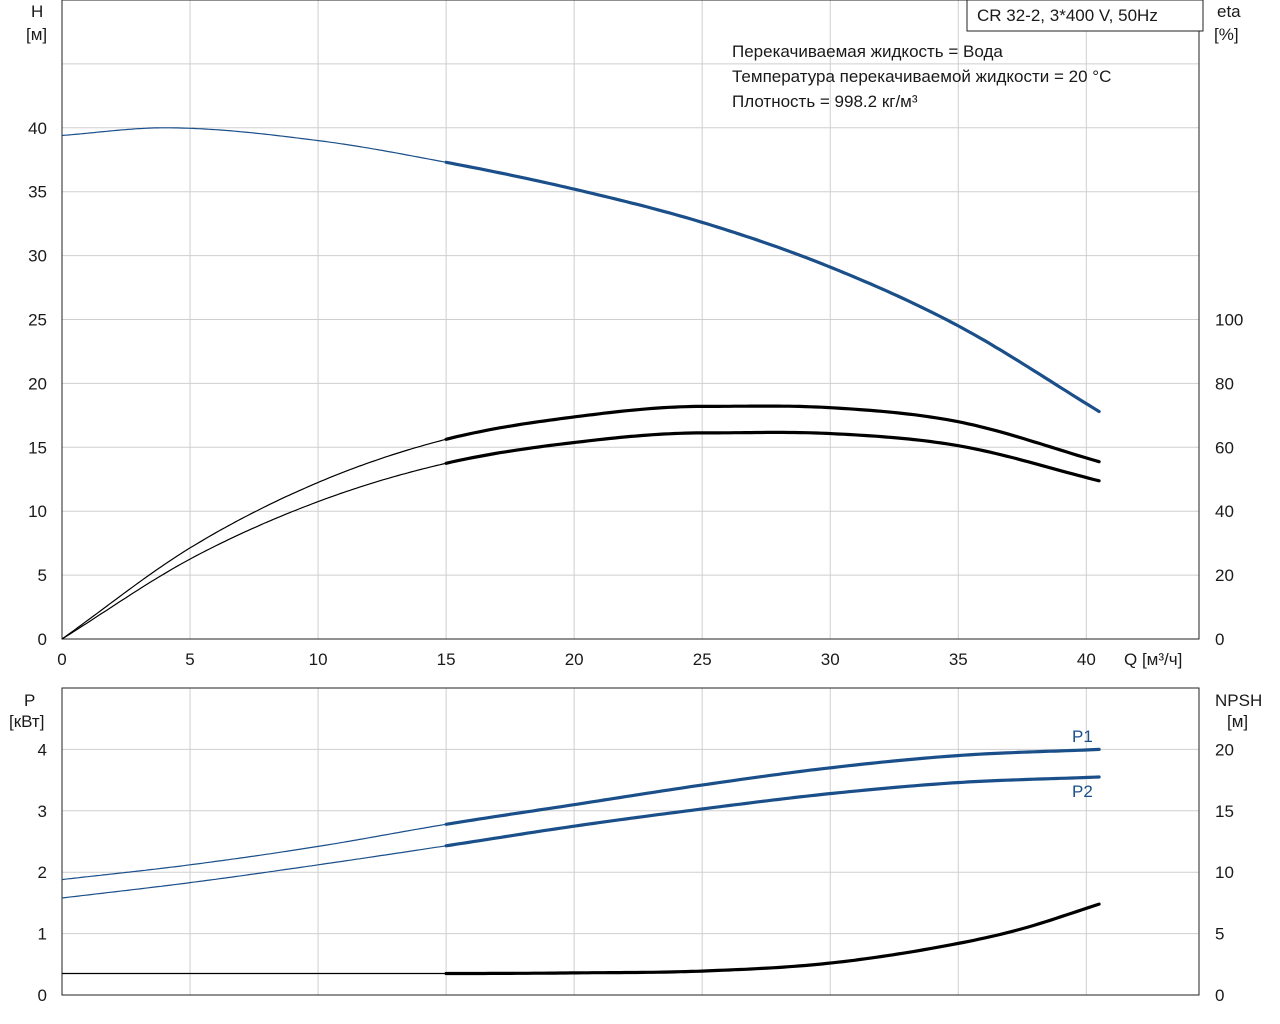 Image resolution: width=1280 pixels, height=1024 pixels. I want to click on top-series-1-extended-line, so click(254, 539).